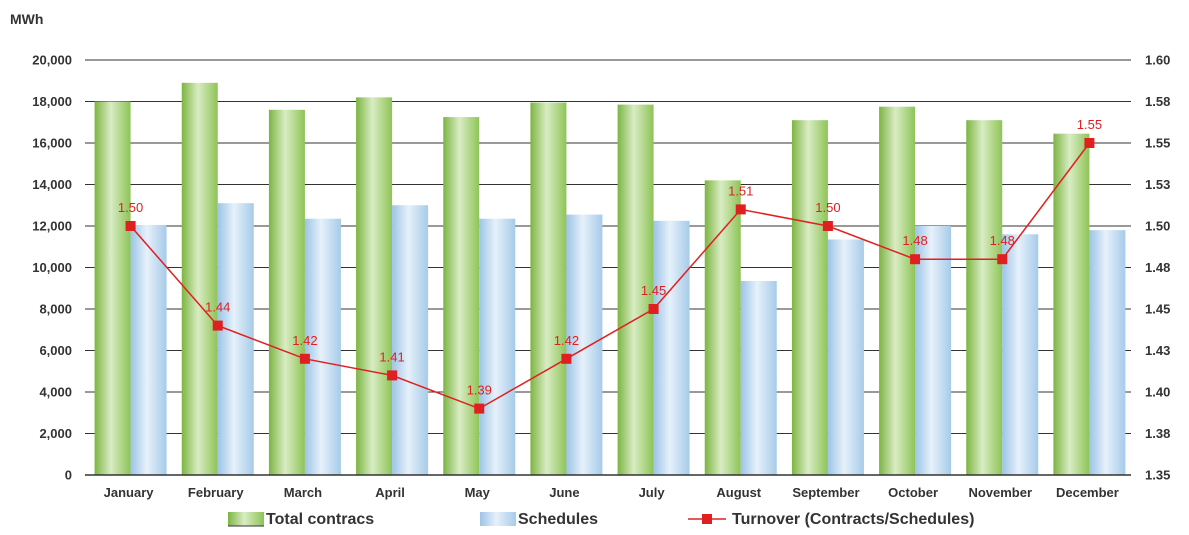 The height and width of the screenshot is (535, 1189). What do you see at coordinates (1157, 392) in the screenshot?
I see `right-axis-tick-label: 1.40` at bounding box center [1157, 392].